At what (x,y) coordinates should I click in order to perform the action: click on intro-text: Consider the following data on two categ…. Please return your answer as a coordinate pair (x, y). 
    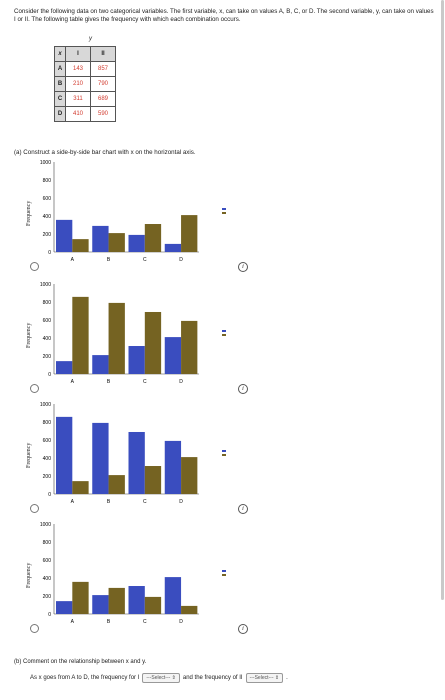
    Looking at the image, I should click on (224, 16).